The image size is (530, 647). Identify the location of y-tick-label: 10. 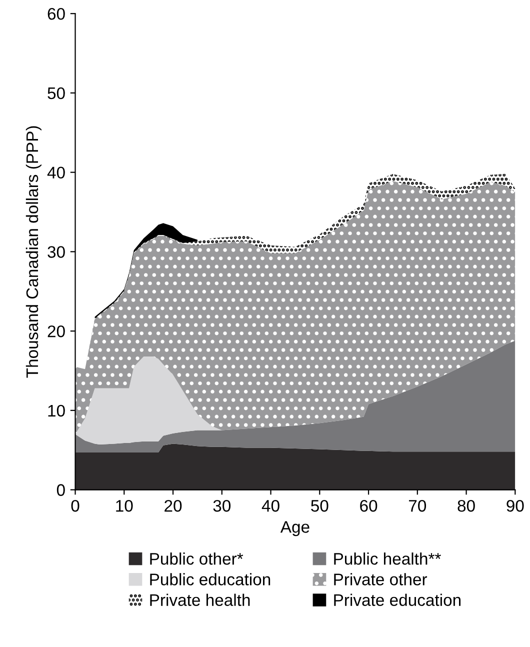
(56, 410).